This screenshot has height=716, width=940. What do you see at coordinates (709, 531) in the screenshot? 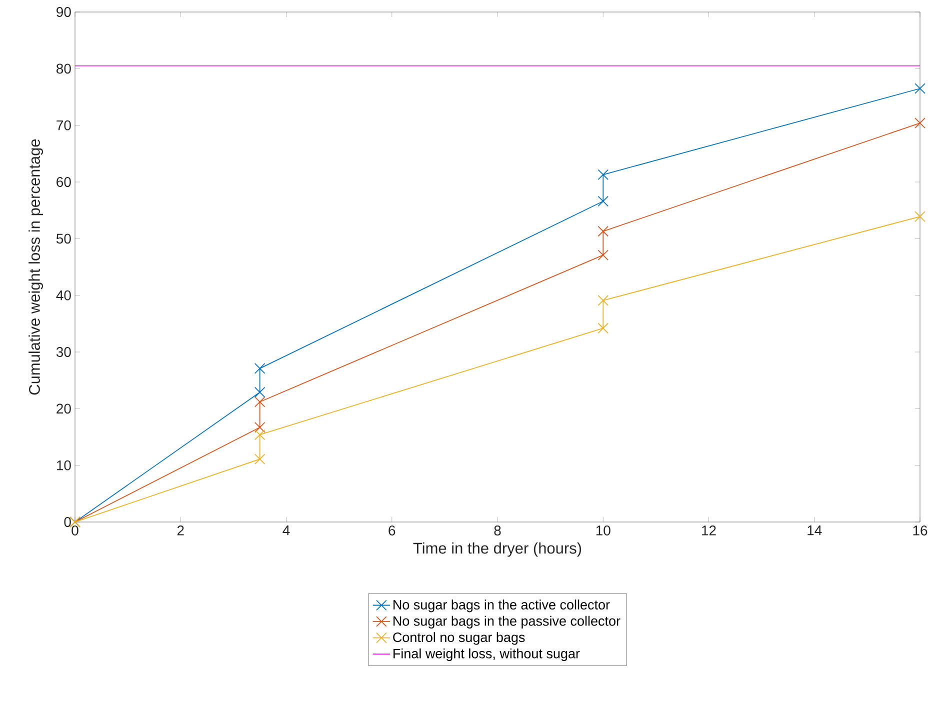
I see `x-tick-label: 12` at bounding box center [709, 531].